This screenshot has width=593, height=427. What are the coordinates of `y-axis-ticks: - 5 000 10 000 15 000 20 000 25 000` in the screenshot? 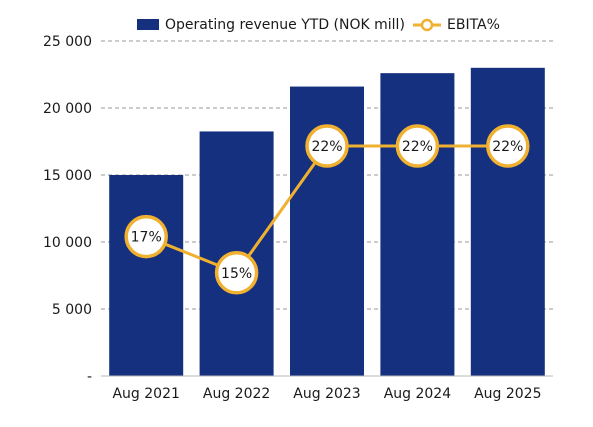 It's located at (67, 209).